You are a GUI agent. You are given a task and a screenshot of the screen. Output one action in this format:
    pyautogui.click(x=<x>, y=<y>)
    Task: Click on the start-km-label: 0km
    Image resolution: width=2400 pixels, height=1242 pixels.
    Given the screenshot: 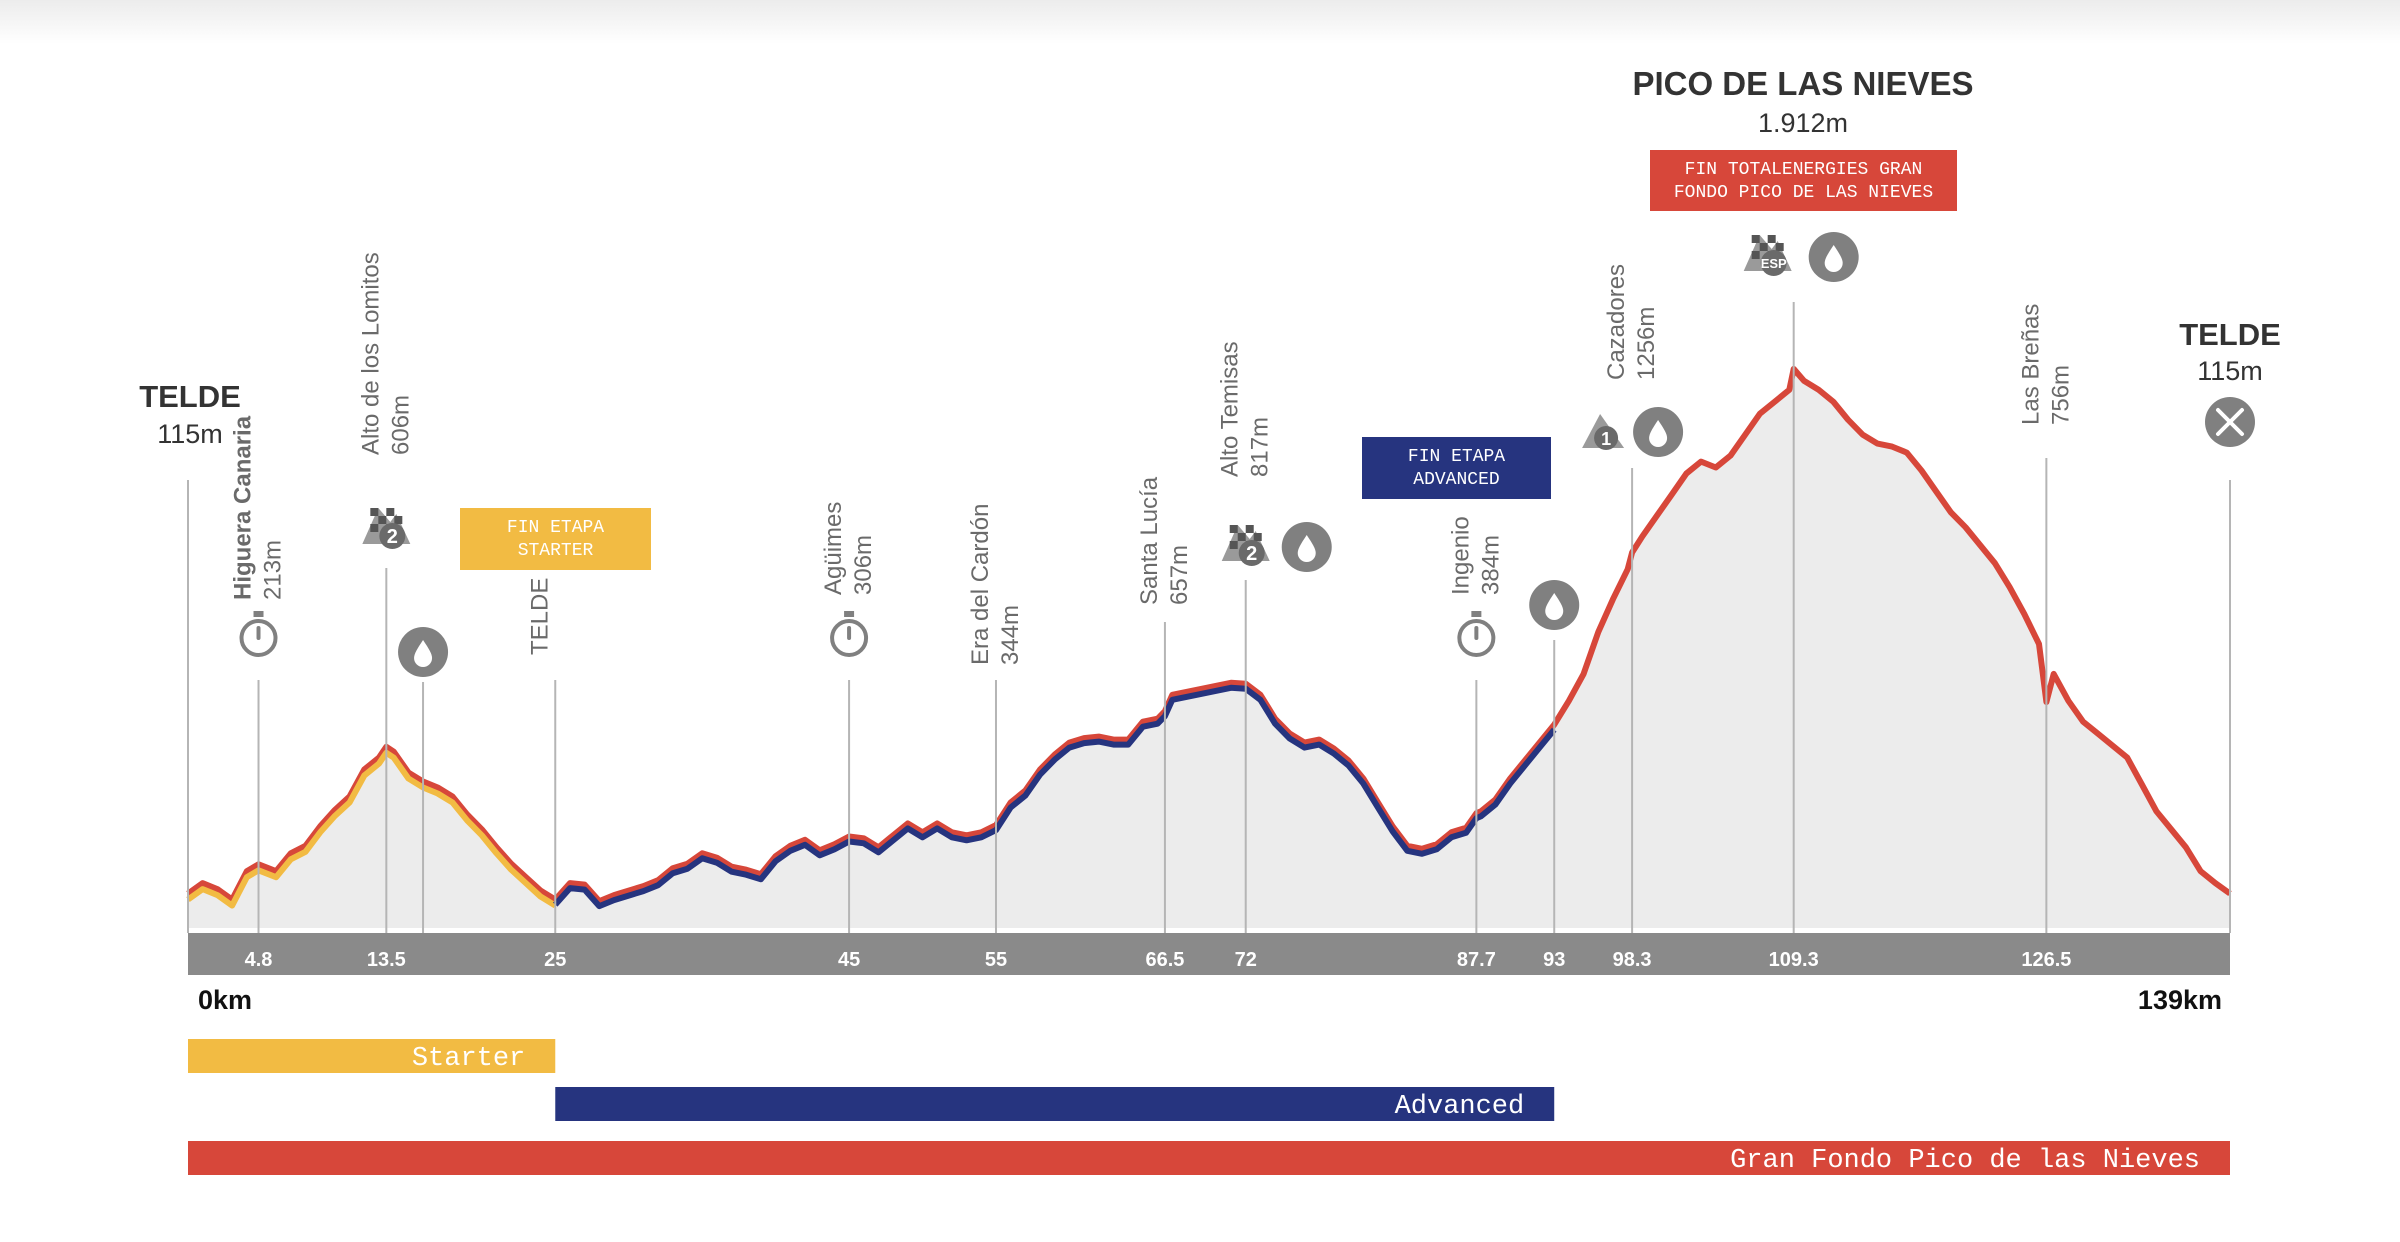 What is the action you would take?
    pyautogui.click(x=225, y=1000)
    